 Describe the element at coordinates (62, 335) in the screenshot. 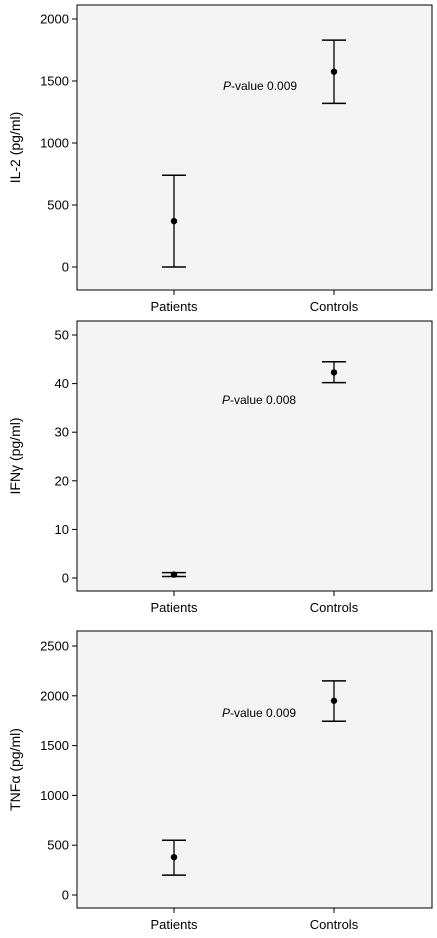

I see `y-tick-label: 50` at that location.